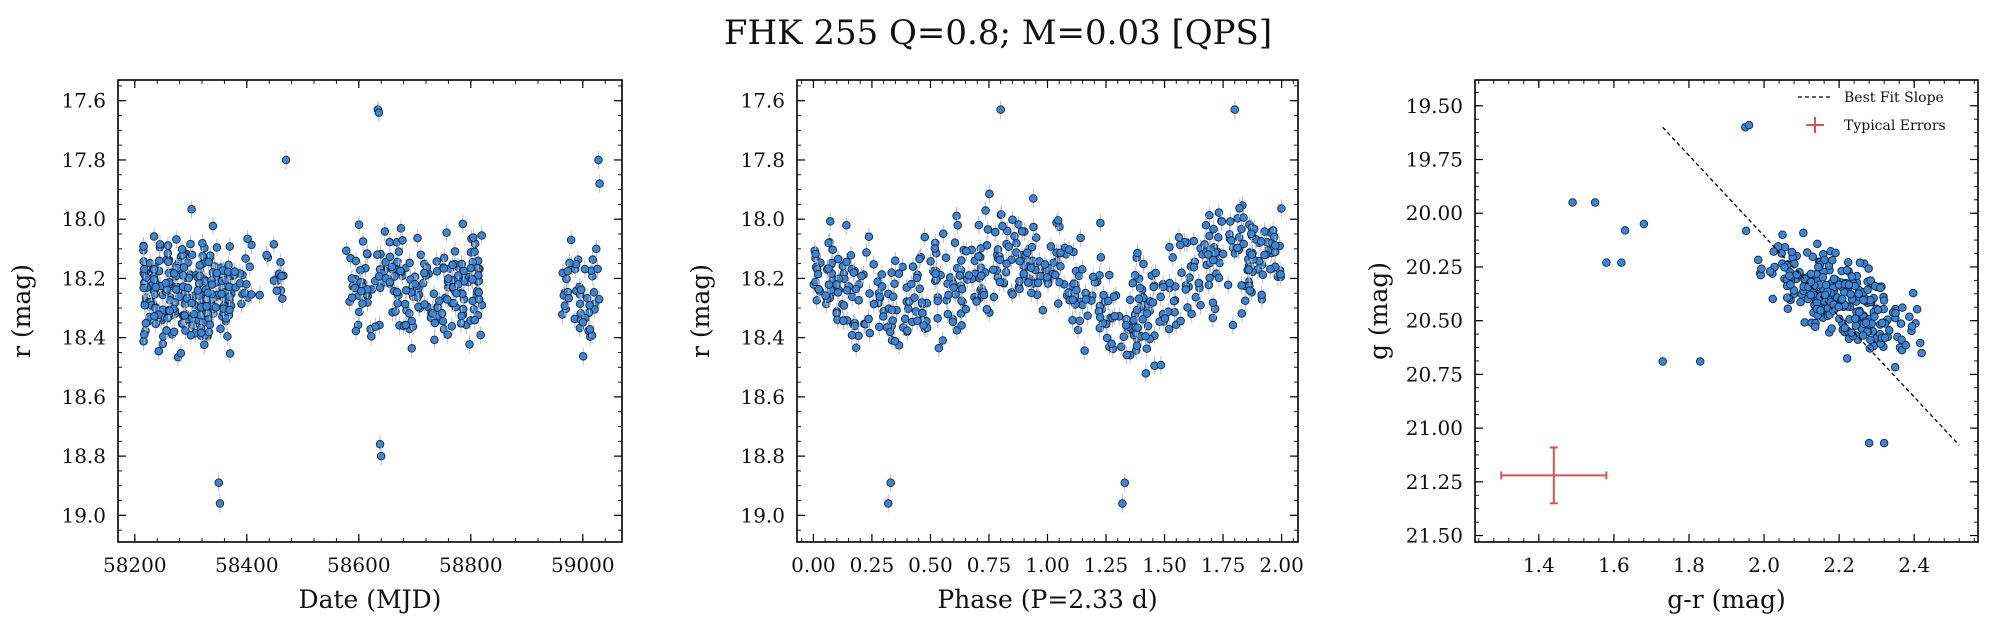  I want to click on y-tick-label: 18.2, so click(83, 278).